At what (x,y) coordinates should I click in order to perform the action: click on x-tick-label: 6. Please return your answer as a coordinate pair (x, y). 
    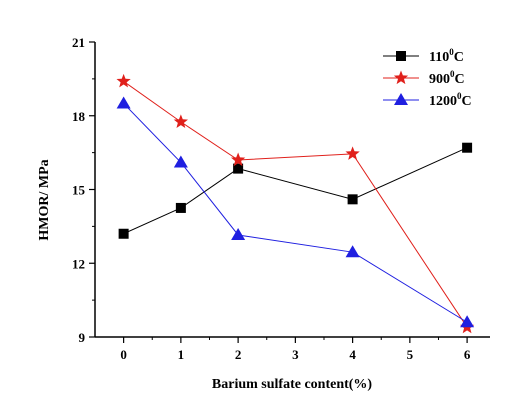
    Looking at the image, I should click on (467, 354).